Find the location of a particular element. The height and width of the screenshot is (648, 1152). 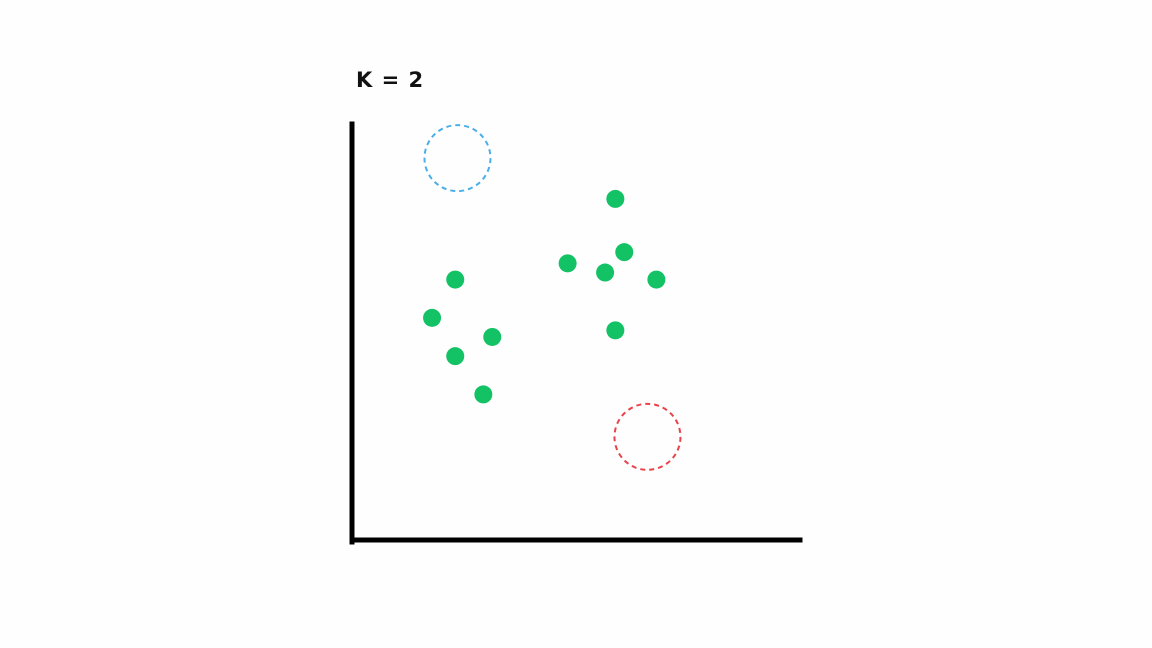

data-point-group is located at coordinates (544, 296).